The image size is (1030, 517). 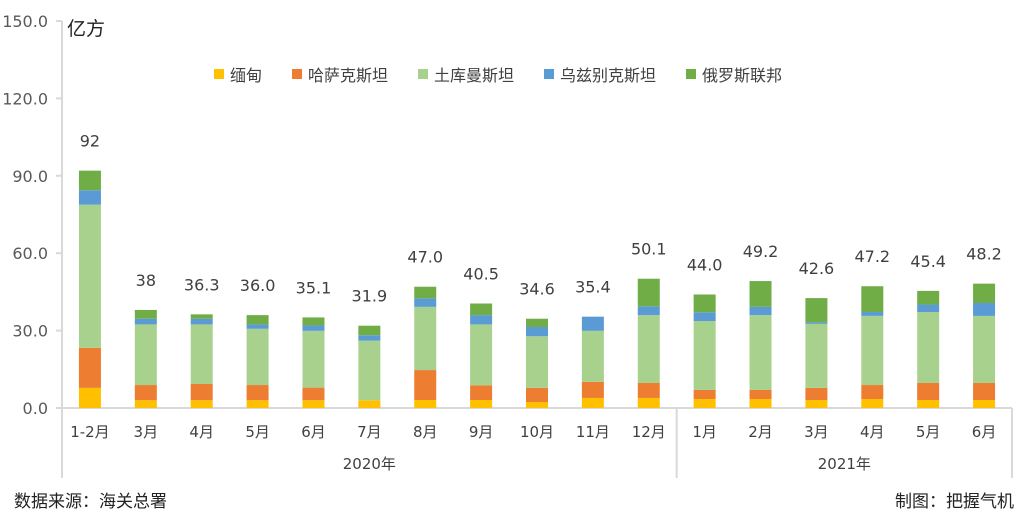 What do you see at coordinates (246, 75) in the screenshot?
I see `legend-label: 缅甸` at bounding box center [246, 75].